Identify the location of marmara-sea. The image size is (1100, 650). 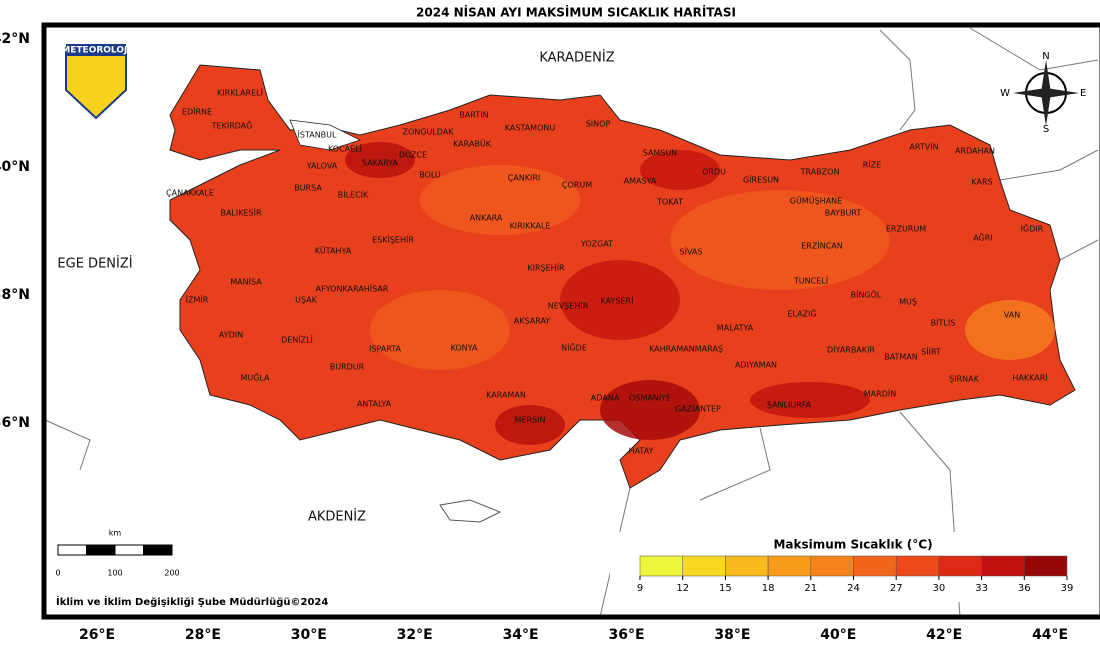
(325, 135).